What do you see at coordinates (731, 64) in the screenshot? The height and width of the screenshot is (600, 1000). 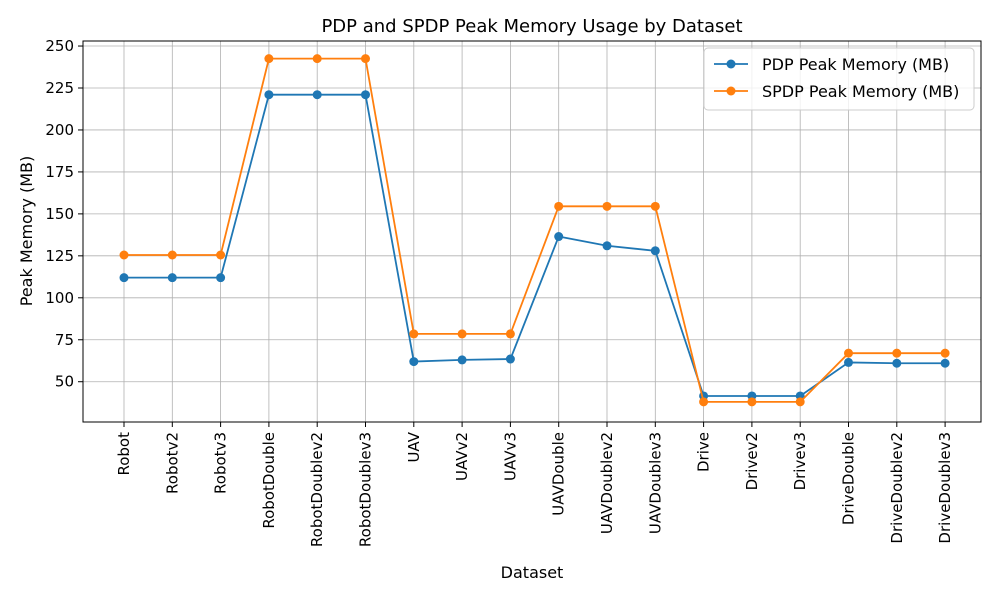 I see `legend-pdp-marker` at bounding box center [731, 64].